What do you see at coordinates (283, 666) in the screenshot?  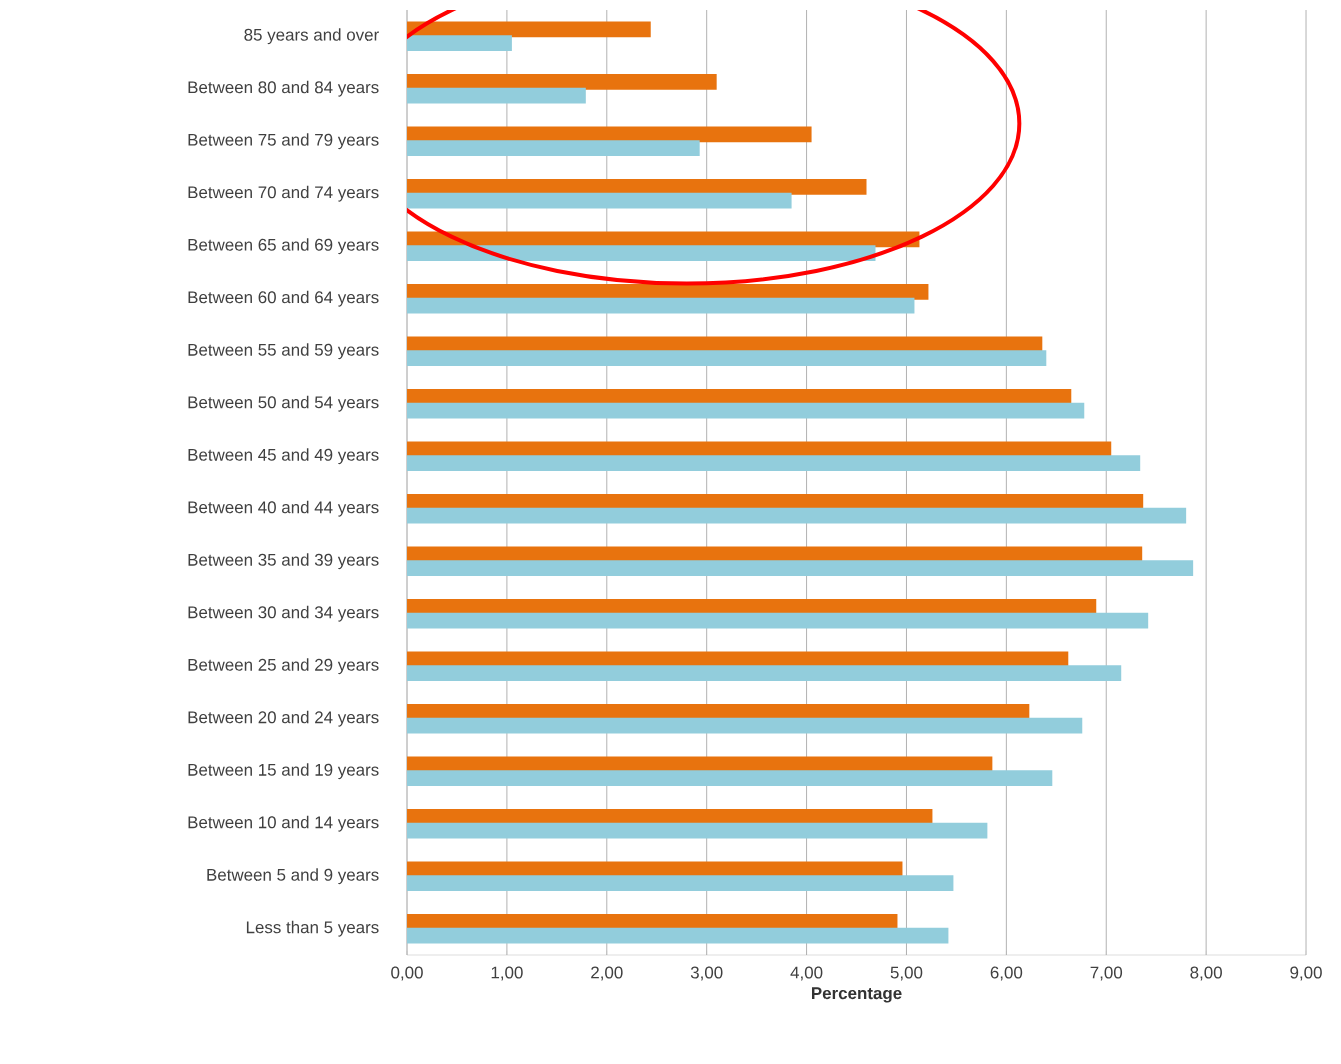 I see `y-tick-label: Between 25 and 29 years` at bounding box center [283, 666].